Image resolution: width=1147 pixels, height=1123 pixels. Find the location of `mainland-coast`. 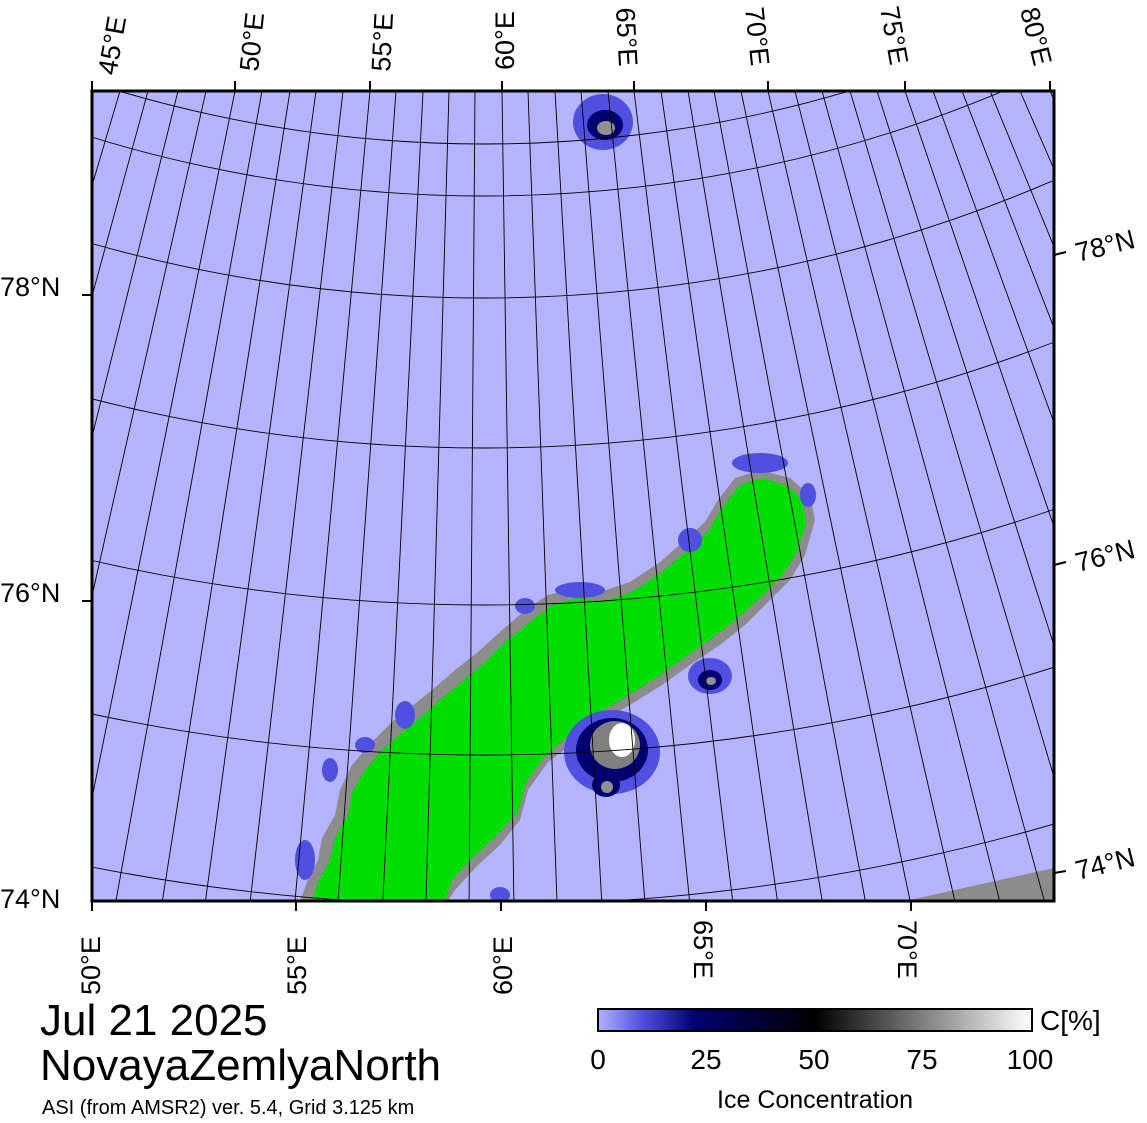

mainland-coast is located at coordinates (979, 884).